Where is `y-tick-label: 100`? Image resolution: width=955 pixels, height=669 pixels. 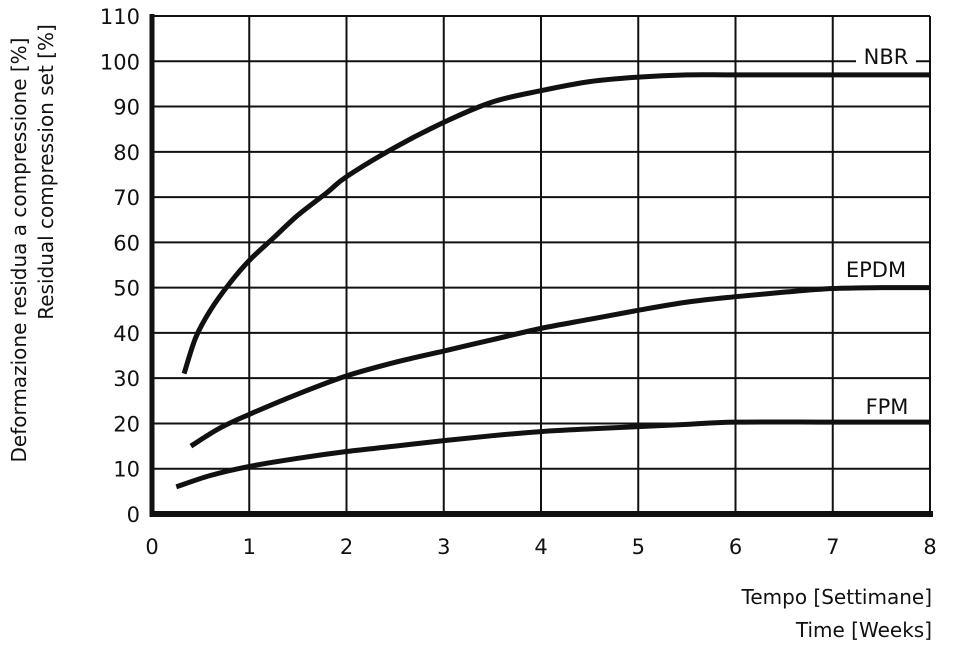 y-tick-label: 100 is located at coordinates (120, 62).